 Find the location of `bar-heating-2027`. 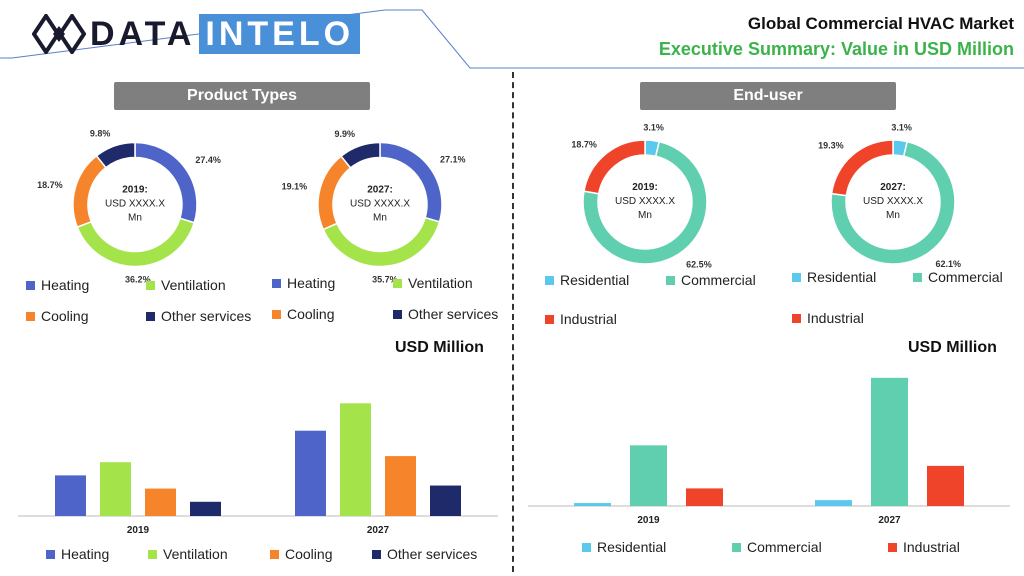

bar-heating-2027 is located at coordinates (310, 473).